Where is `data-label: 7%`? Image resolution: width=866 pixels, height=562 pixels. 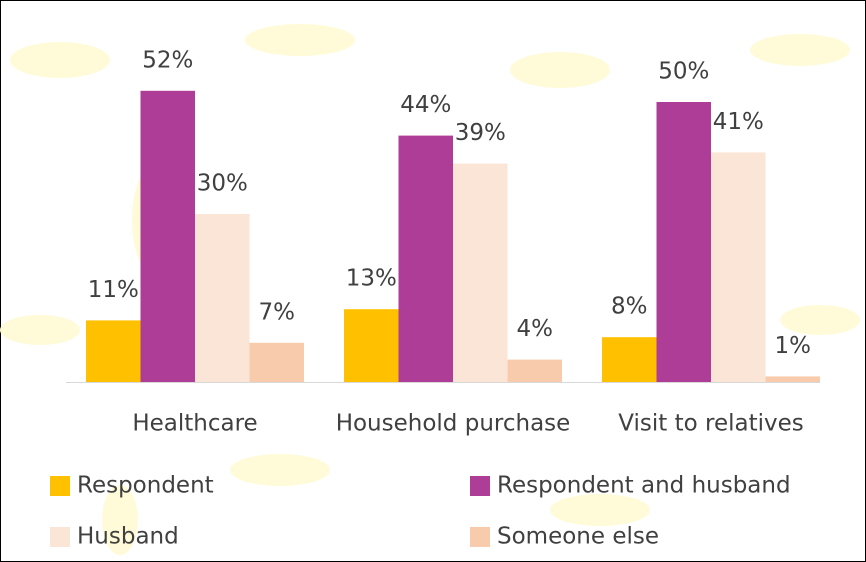 data-label: 7% is located at coordinates (277, 312).